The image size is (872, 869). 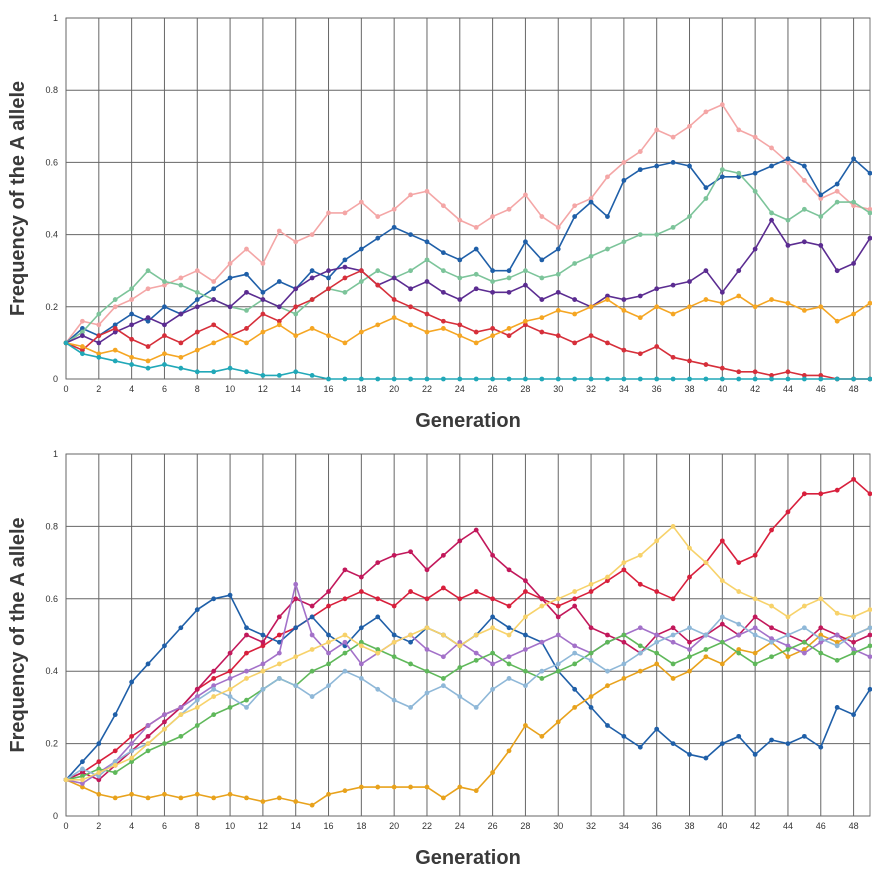 I want to click on x-tick-label: 40, so click(x=722, y=389).